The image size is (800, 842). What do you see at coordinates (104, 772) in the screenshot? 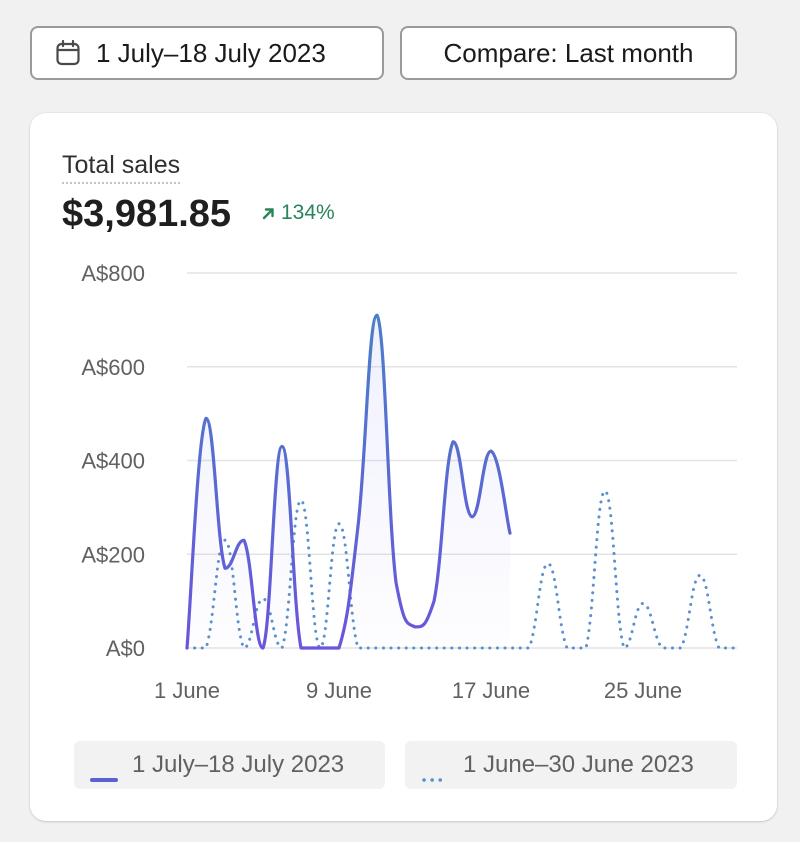
I see `solid-line-swatch-icon` at bounding box center [104, 772].